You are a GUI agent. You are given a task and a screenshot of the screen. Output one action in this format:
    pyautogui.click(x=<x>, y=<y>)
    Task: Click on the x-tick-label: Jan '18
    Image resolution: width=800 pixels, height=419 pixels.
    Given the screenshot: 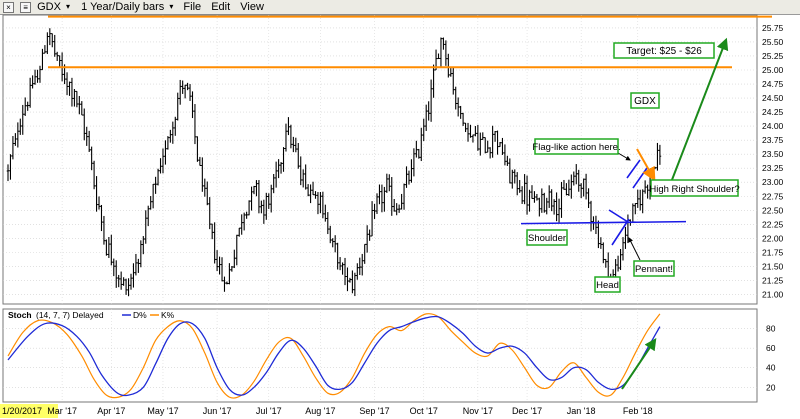 What is the action you would take?
    pyautogui.click(x=581, y=411)
    